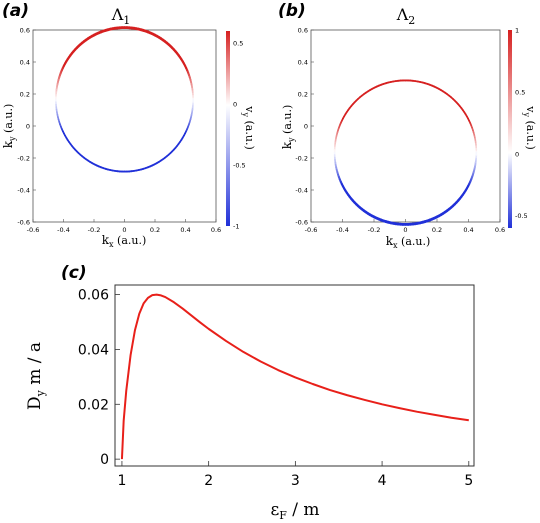  What do you see at coordinates (121, 16) in the screenshot?
I see `panel-a-title: Λ1` at bounding box center [121, 16].